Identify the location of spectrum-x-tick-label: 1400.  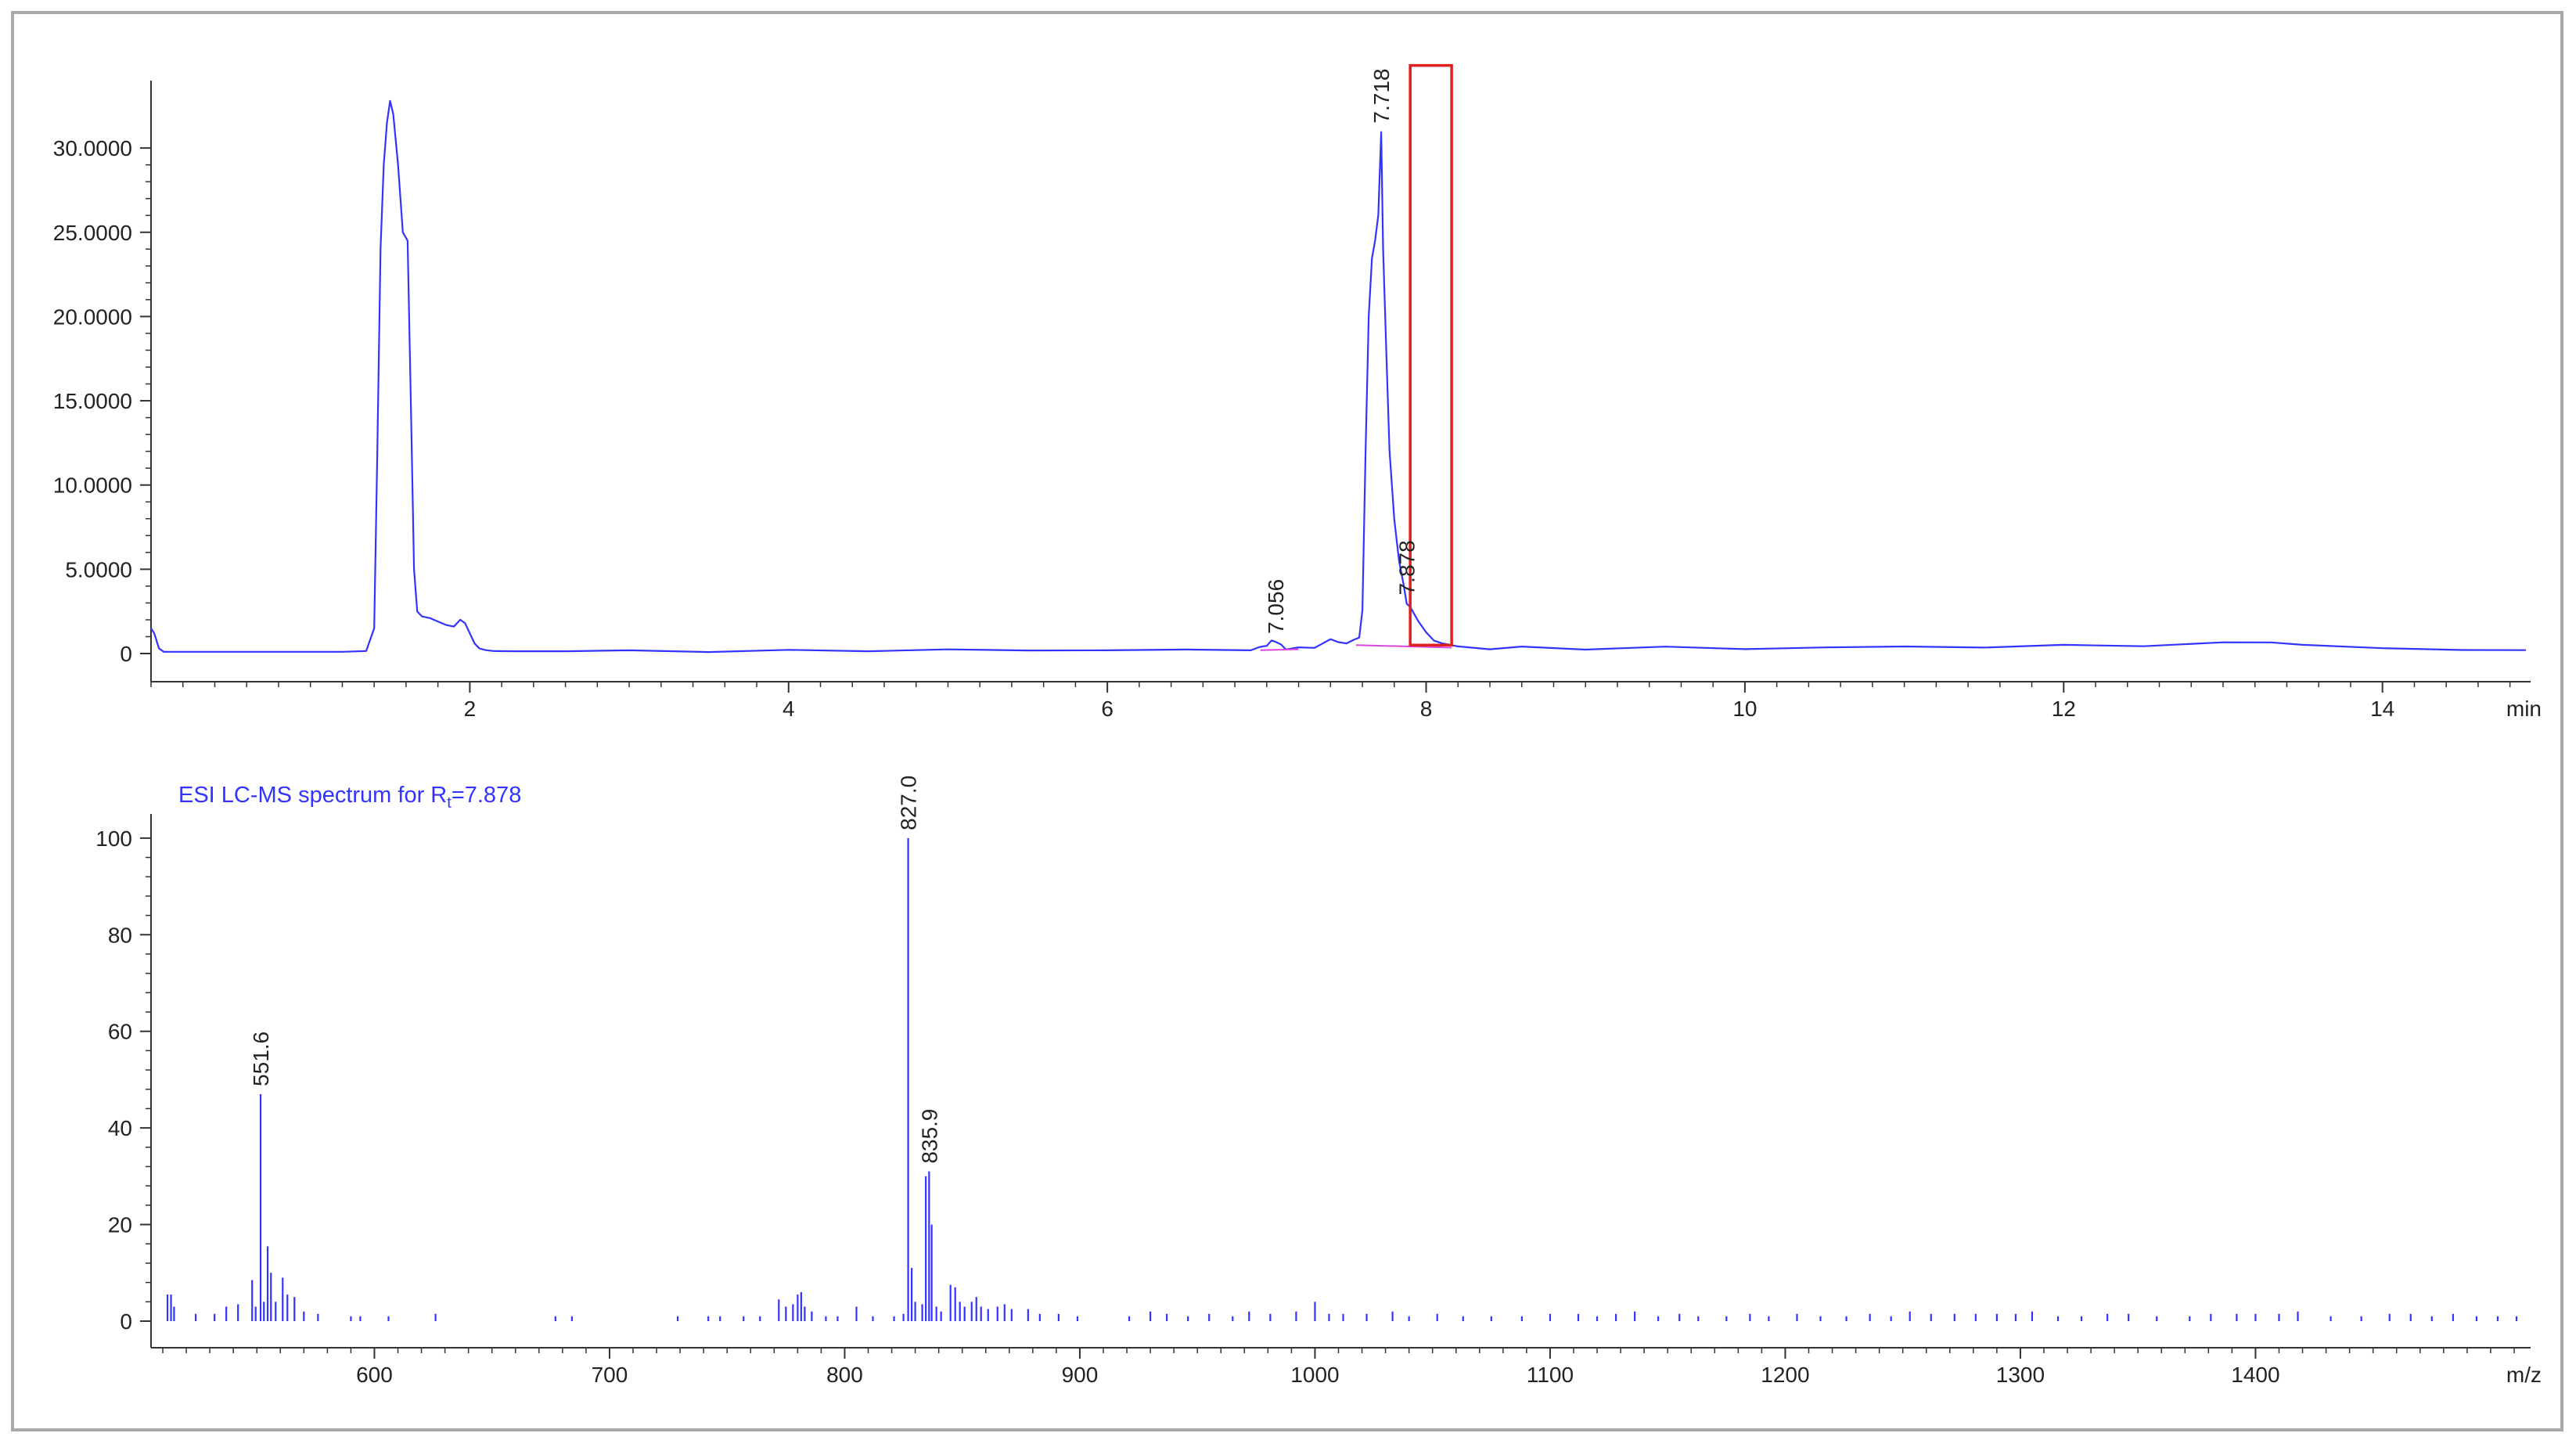
(2255, 1375).